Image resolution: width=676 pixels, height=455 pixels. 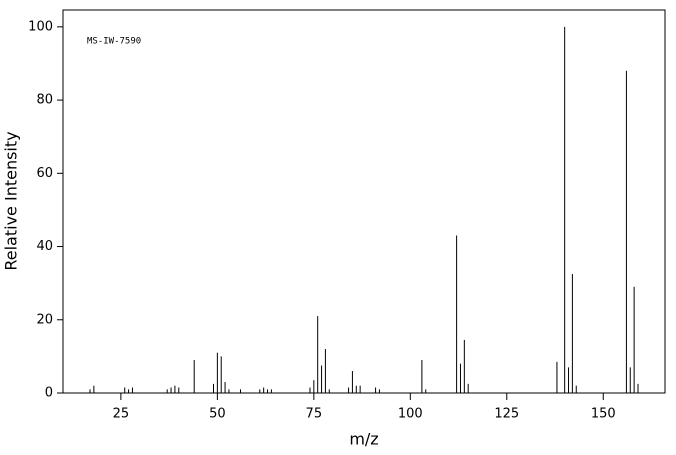 I want to click on y-tick-label: 60, so click(x=44, y=173).